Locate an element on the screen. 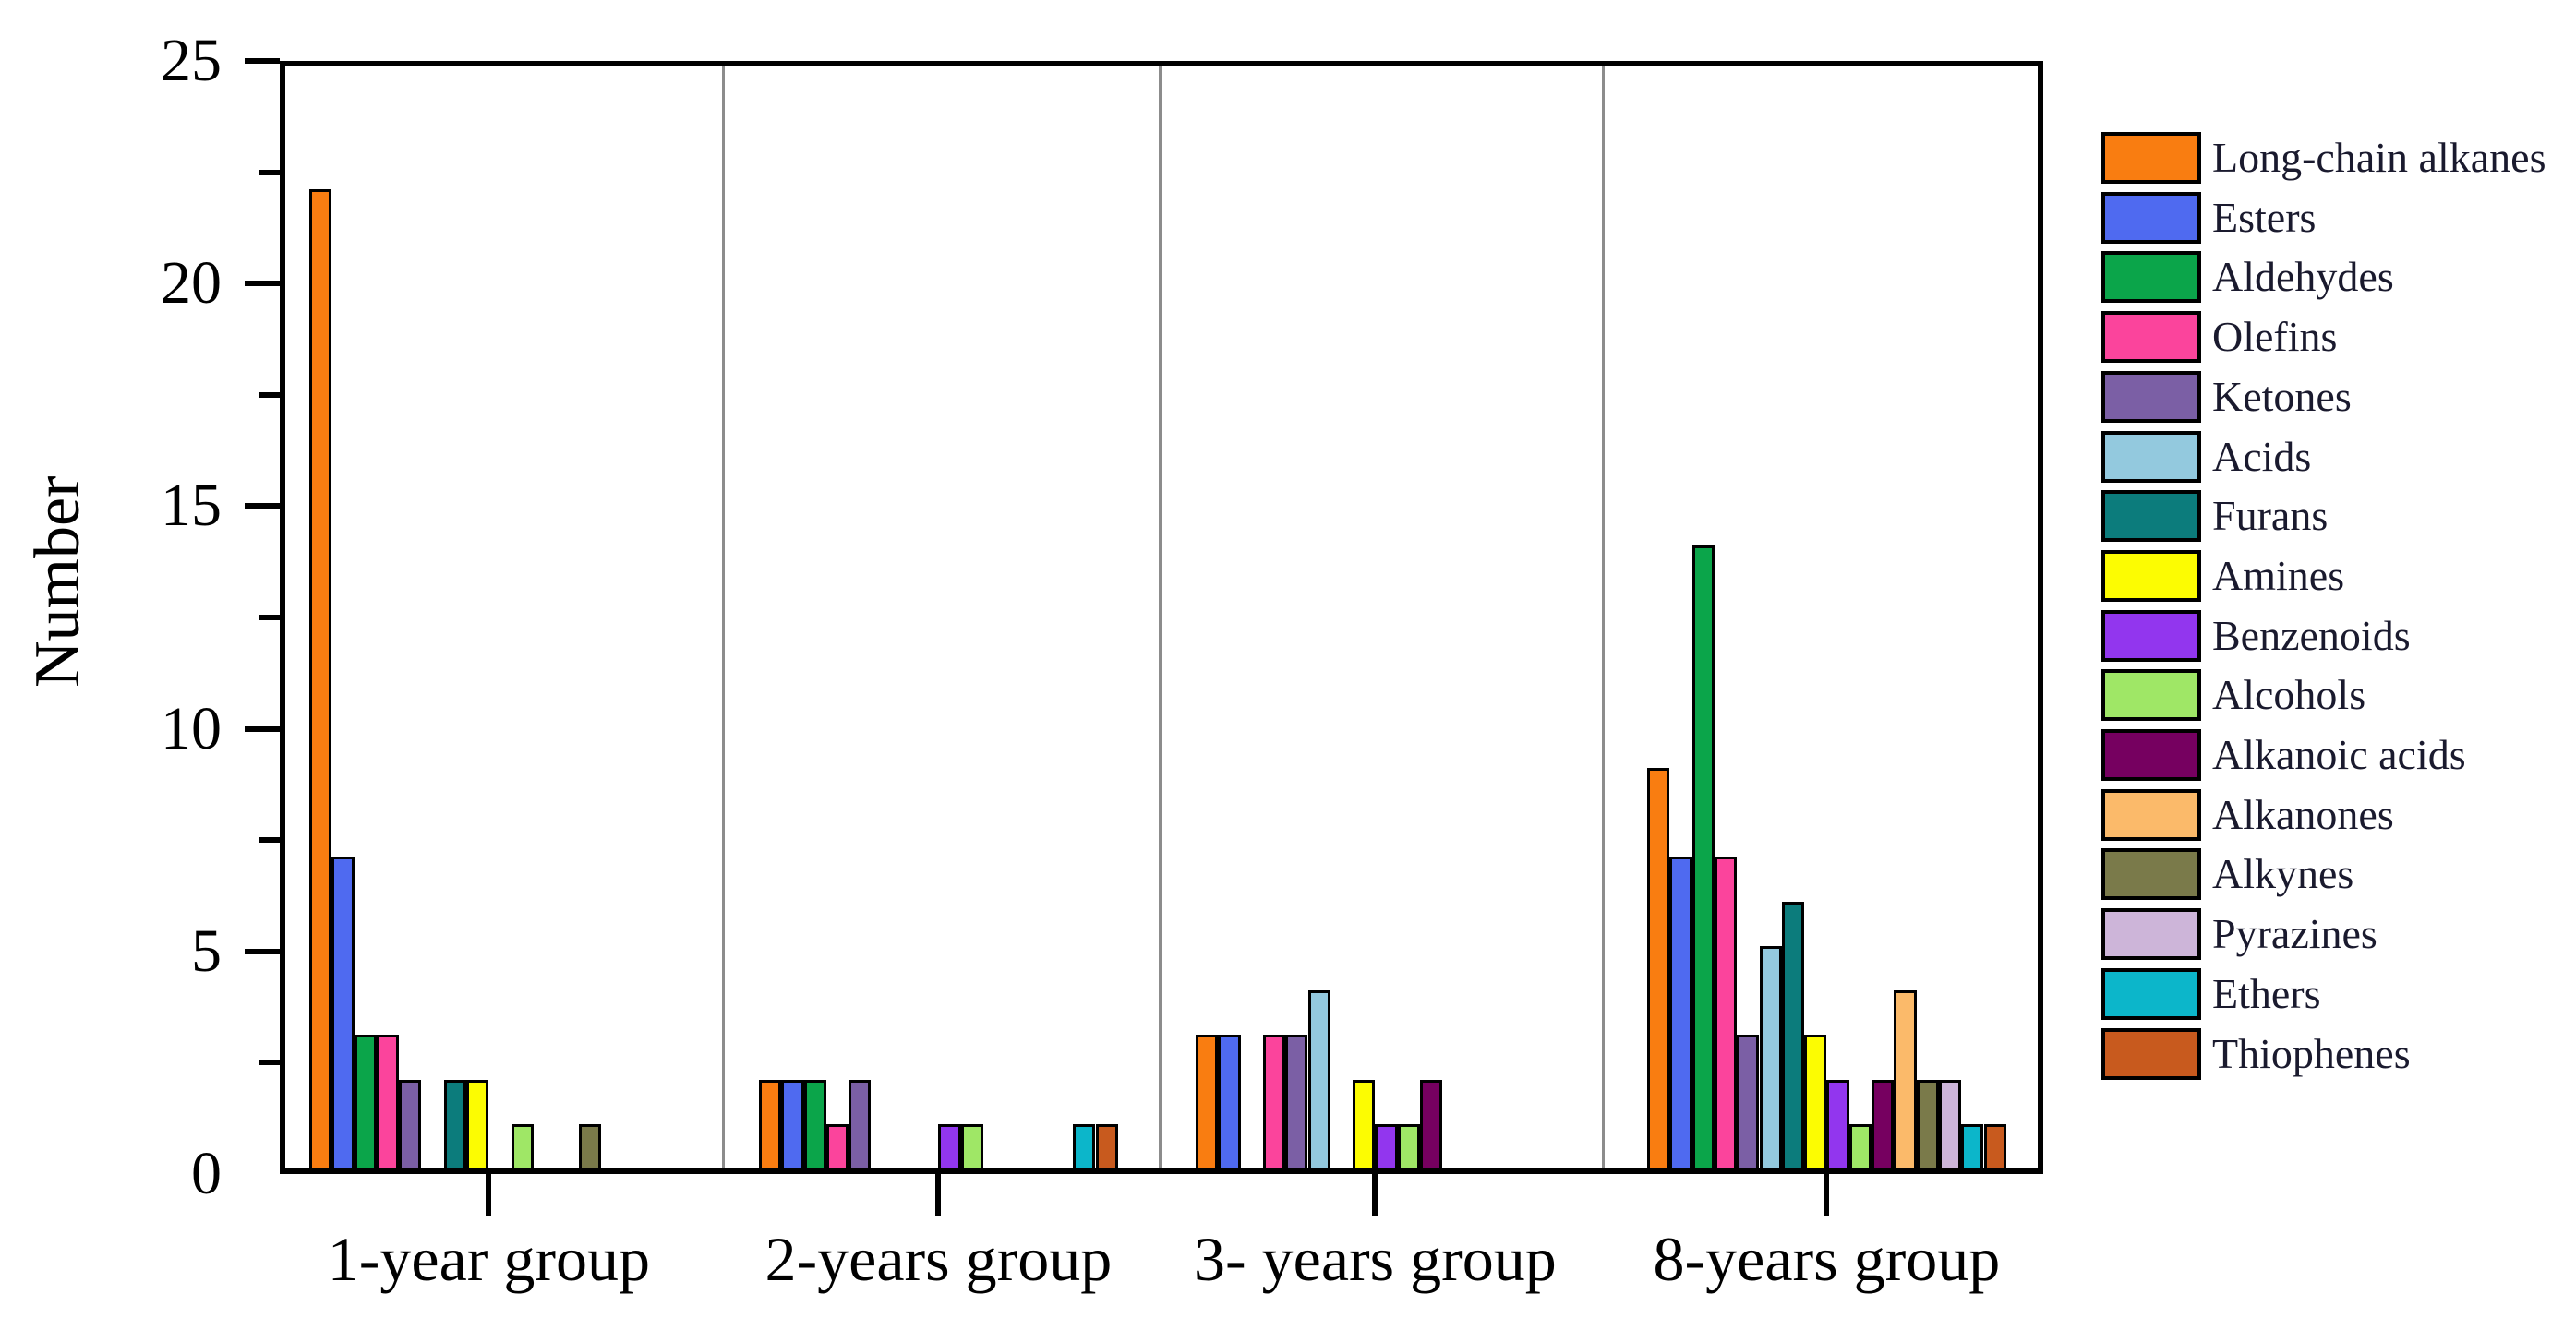 The height and width of the screenshot is (1318, 2576). bar-thiophenes-group2 is located at coordinates (1106, 1145).